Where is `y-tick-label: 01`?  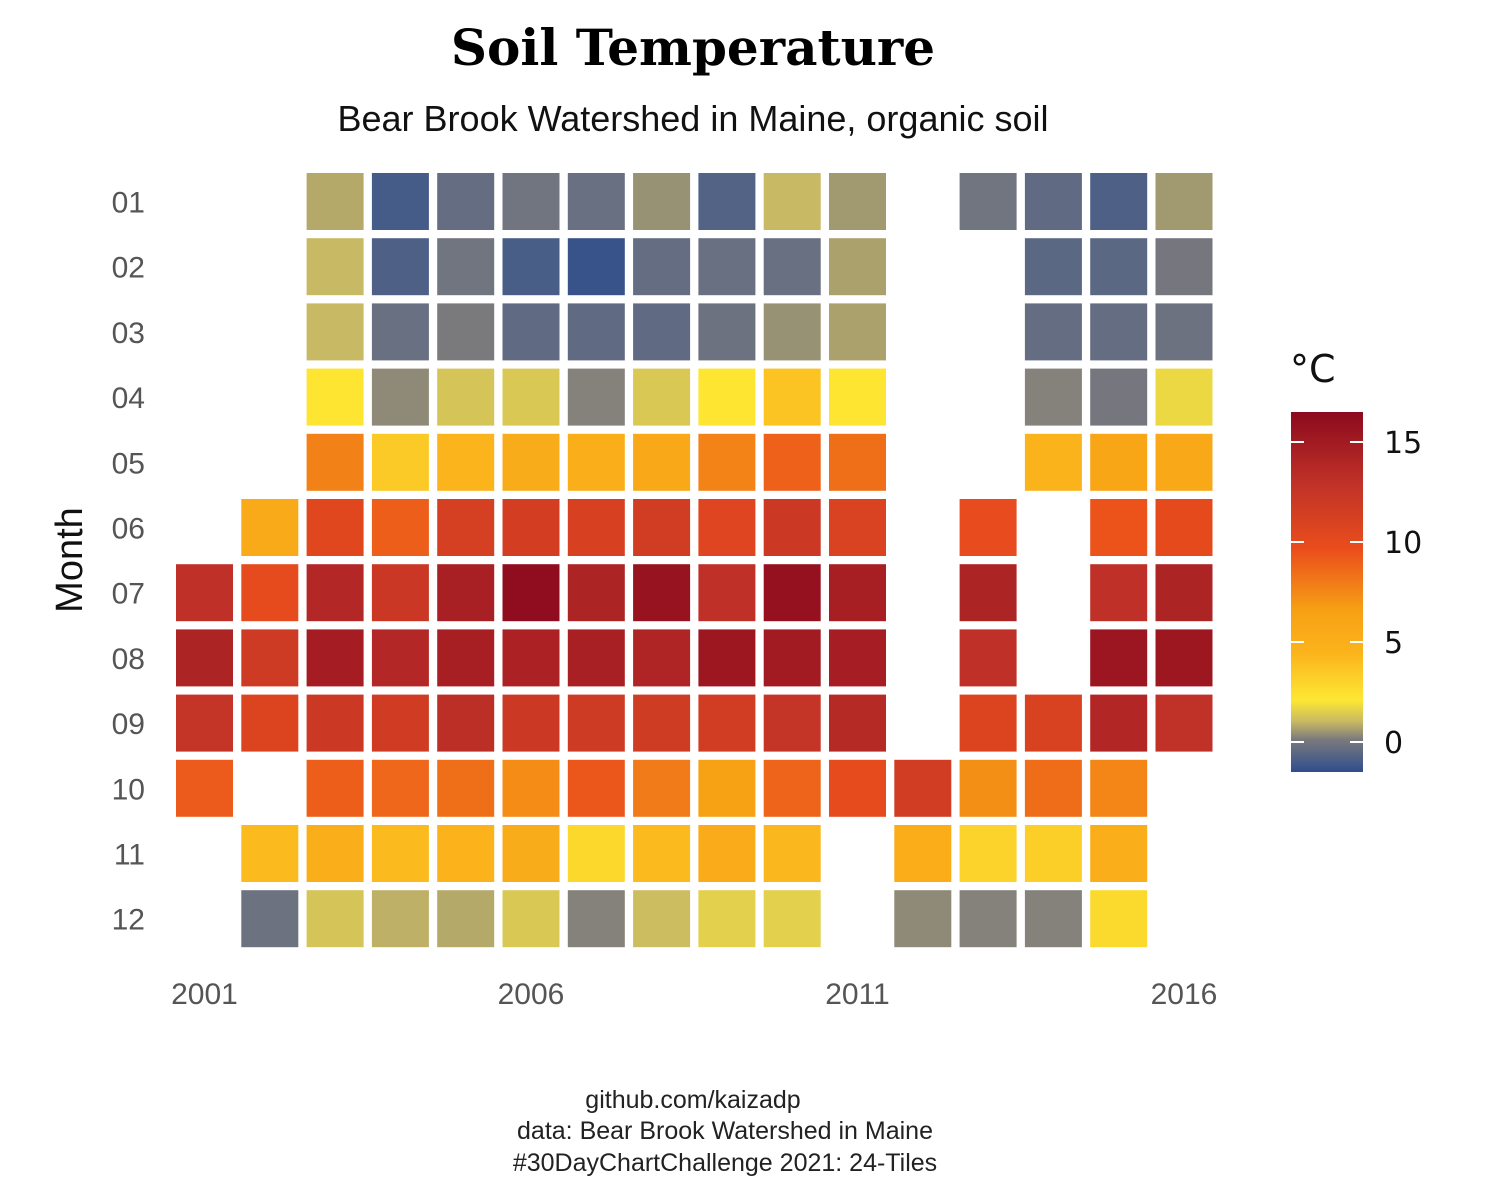
y-tick-label: 01 is located at coordinates (128, 203).